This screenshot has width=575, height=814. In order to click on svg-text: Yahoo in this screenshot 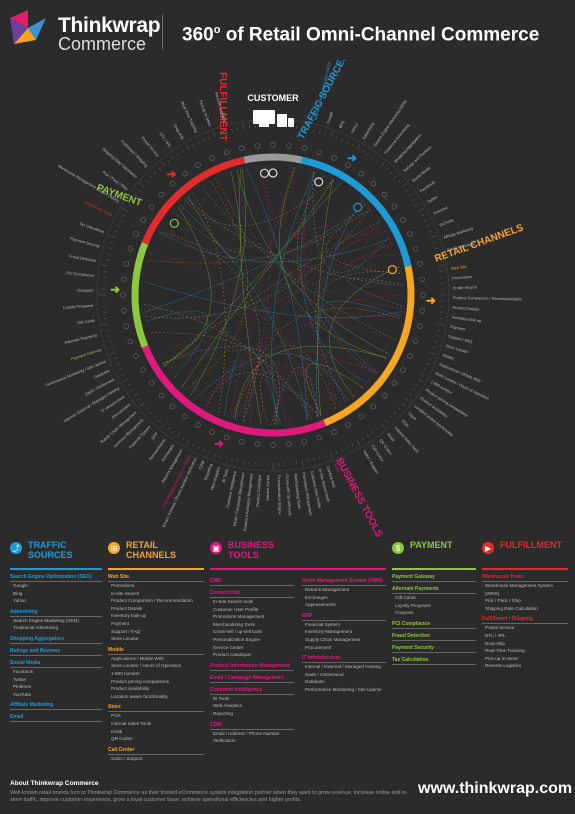, I will do `click(353, 128)`.